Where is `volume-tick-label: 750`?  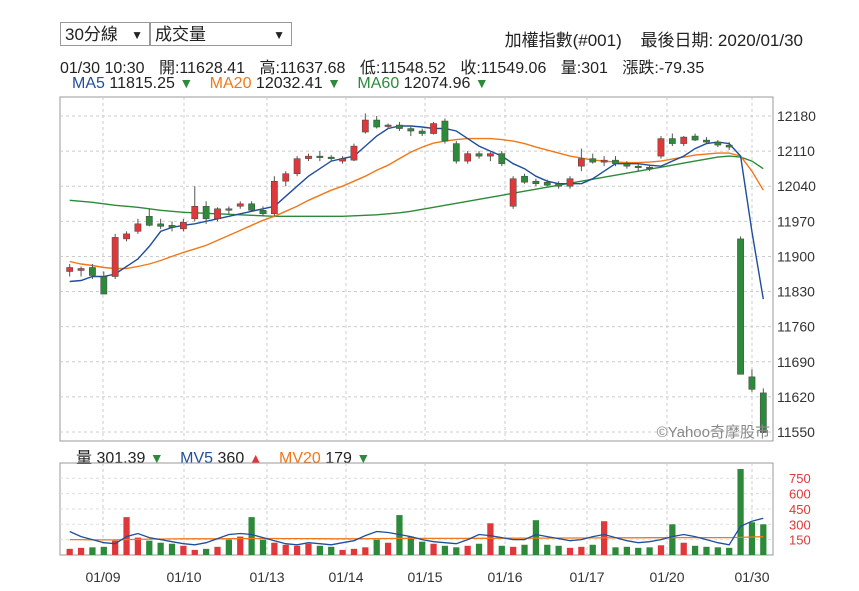 volume-tick-label: 750 is located at coordinates (800, 478).